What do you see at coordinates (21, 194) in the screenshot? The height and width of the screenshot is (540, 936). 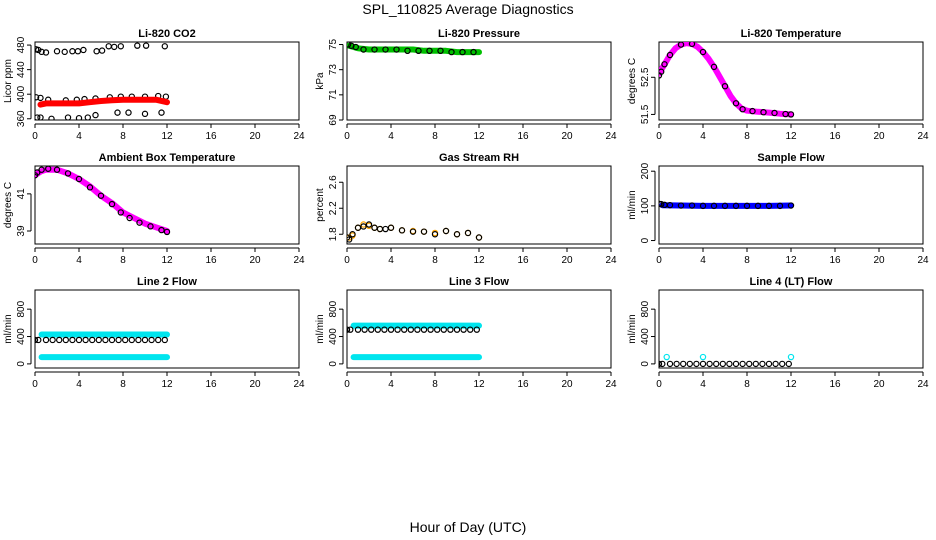 I see `y-tick-label: 41` at bounding box center [21, 194].